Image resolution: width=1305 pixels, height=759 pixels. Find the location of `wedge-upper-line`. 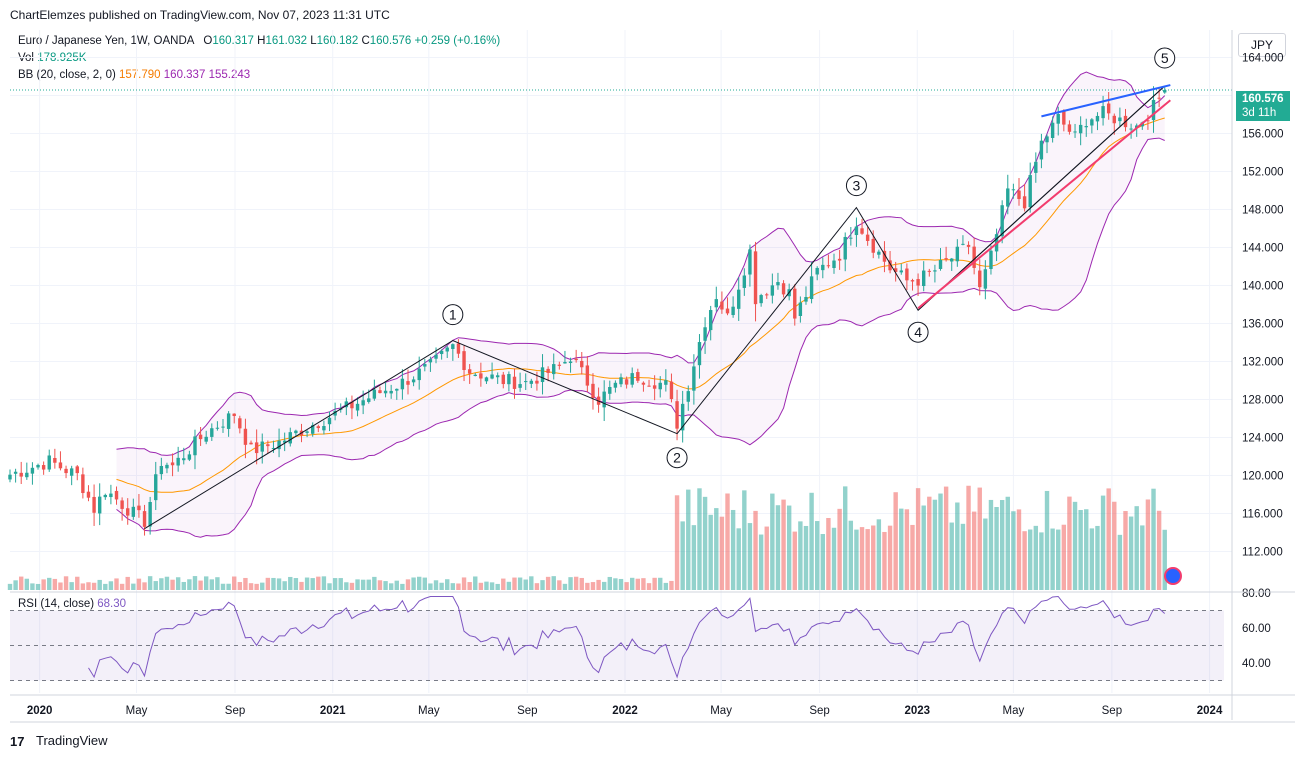

wedge-upper-line is located at coordinates (1106, 101).